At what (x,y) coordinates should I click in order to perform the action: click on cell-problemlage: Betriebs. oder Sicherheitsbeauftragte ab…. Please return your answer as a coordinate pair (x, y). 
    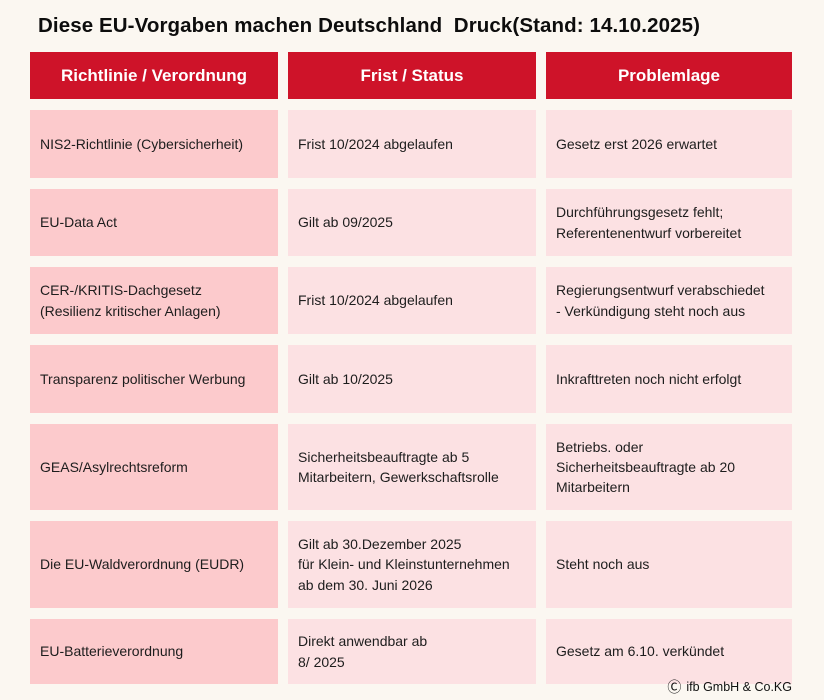
    Looking at the image, I should click on (669, 467).